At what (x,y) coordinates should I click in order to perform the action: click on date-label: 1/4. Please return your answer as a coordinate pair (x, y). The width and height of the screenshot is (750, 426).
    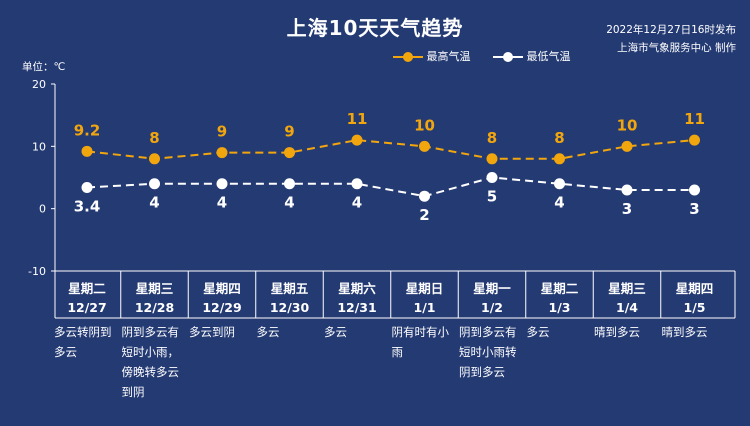
    Looking at the image, I should click on (627, 307).